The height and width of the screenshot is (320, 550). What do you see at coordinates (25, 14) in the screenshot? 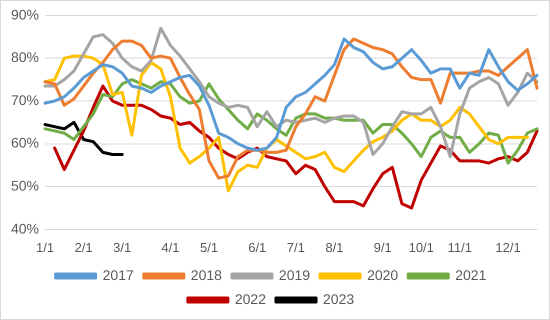
I see `y-tick-label: 90%` at bounding box center [25, 14].